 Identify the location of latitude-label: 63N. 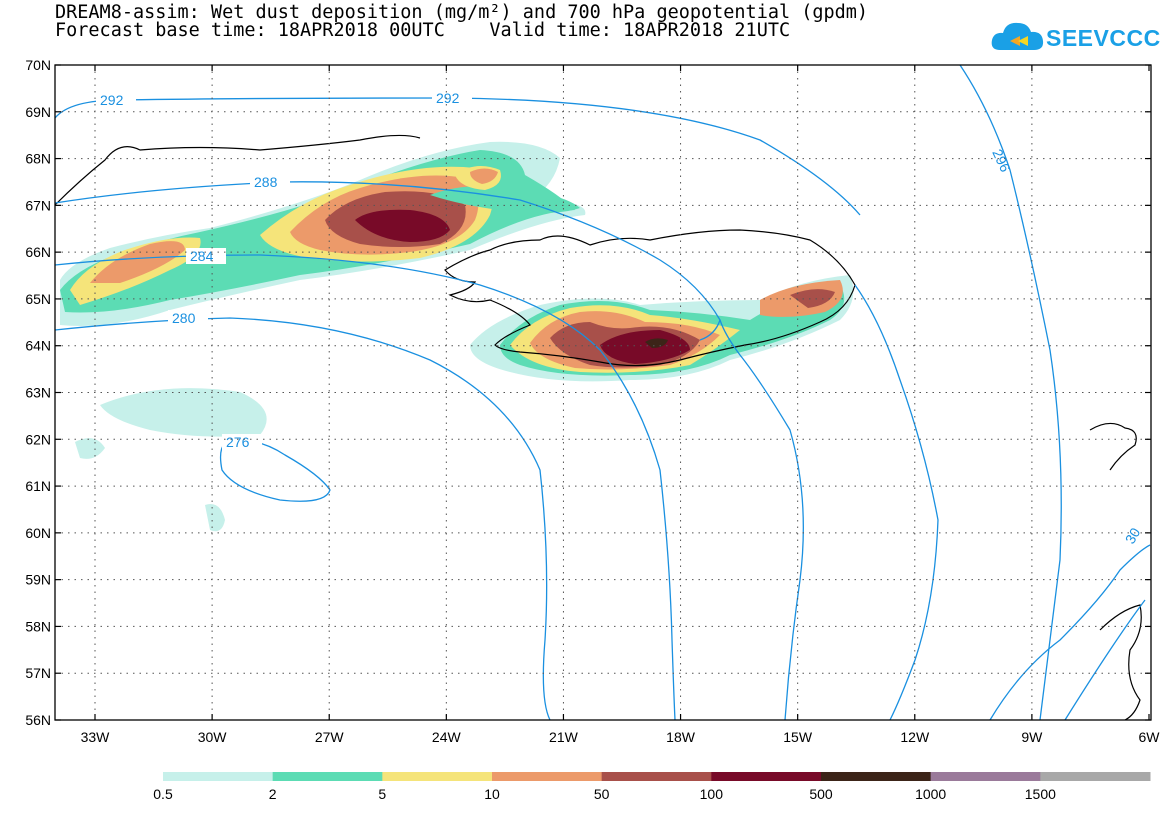
(38, 393).